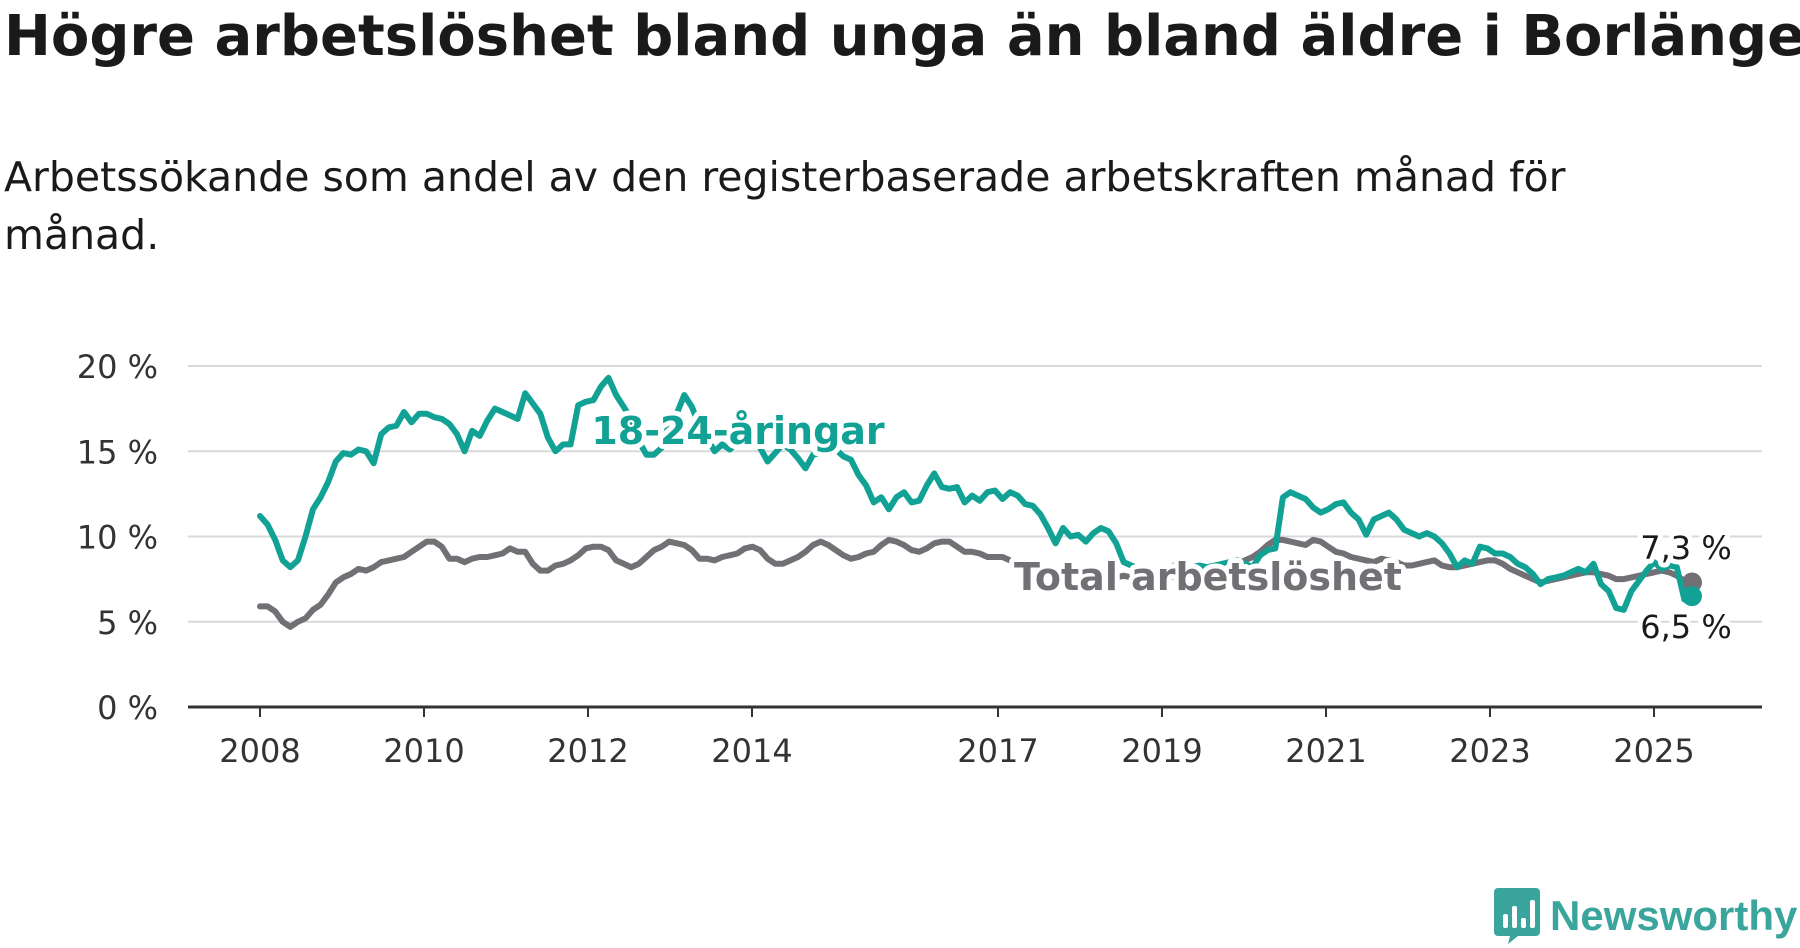 This screenshot has width=1800, height=948. Describe the element at coordinates (127, 623) in the screenshot. I see `y-tick-label: 5 %` at that location.